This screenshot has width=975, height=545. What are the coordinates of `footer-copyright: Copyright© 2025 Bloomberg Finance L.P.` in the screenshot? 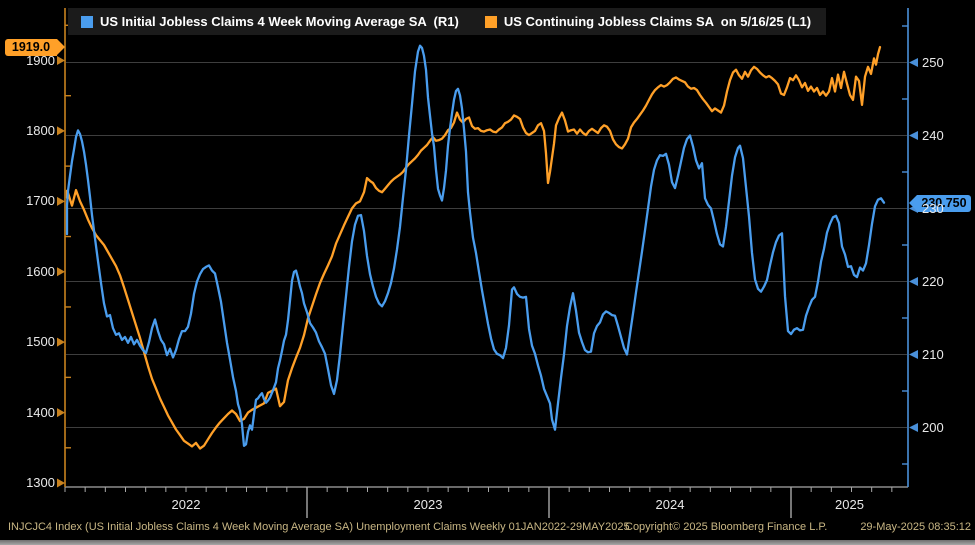 It's located at (726, 527).